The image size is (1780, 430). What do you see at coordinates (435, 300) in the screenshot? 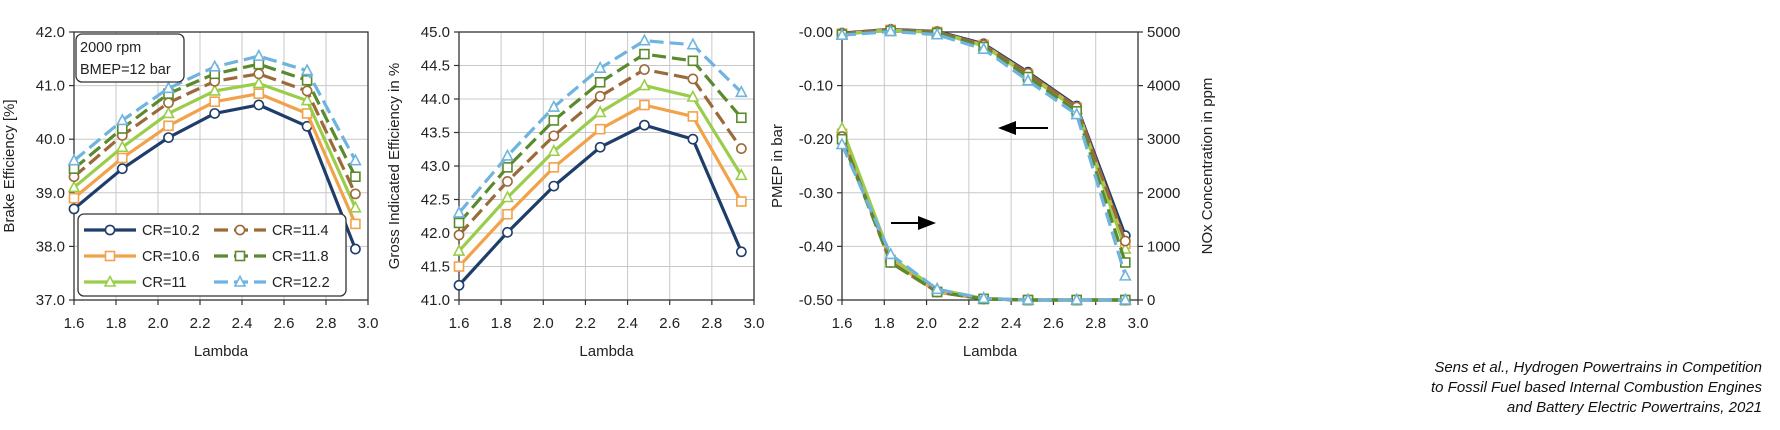
I see `y-tick-label: 41.0` at bounding box center [435, 300].